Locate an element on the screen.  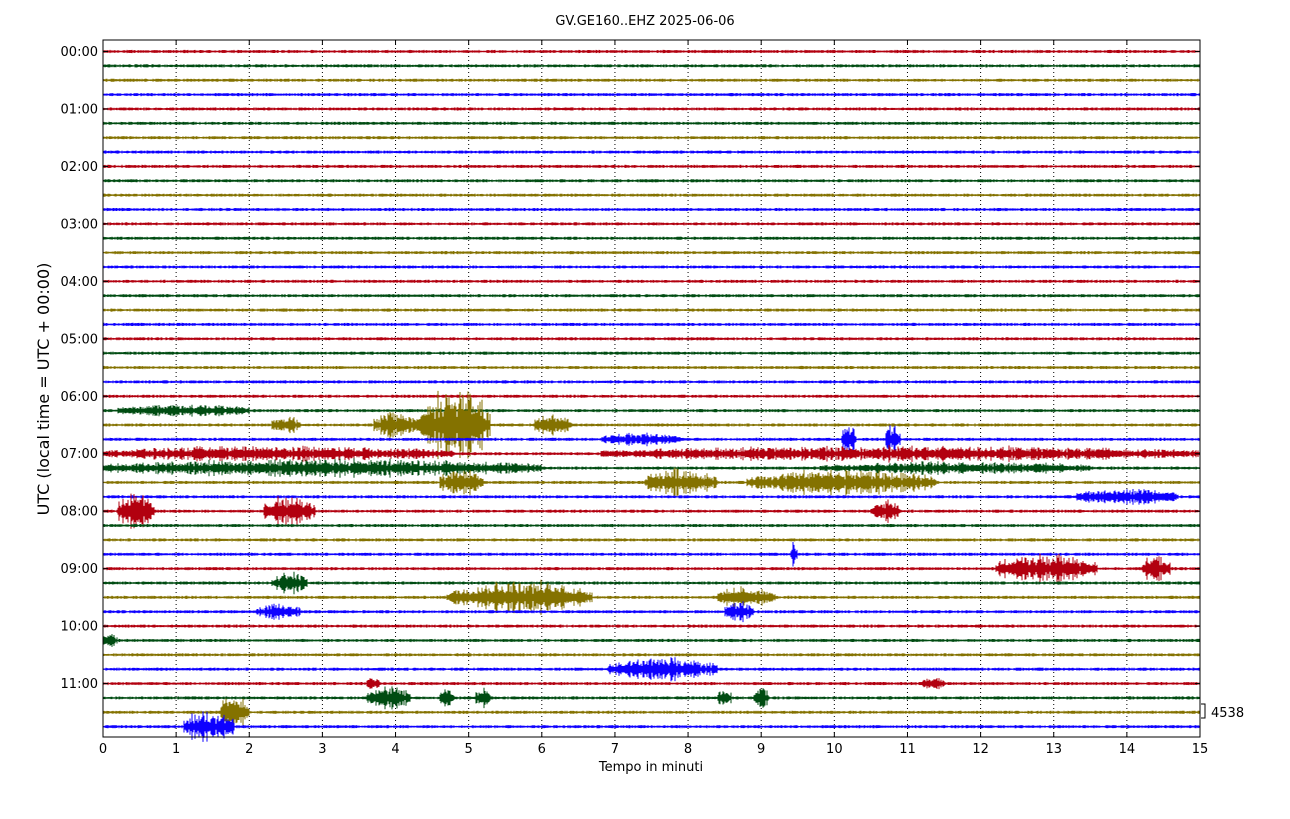
scale-value: 4538 is located at coordinates (1227, 713).